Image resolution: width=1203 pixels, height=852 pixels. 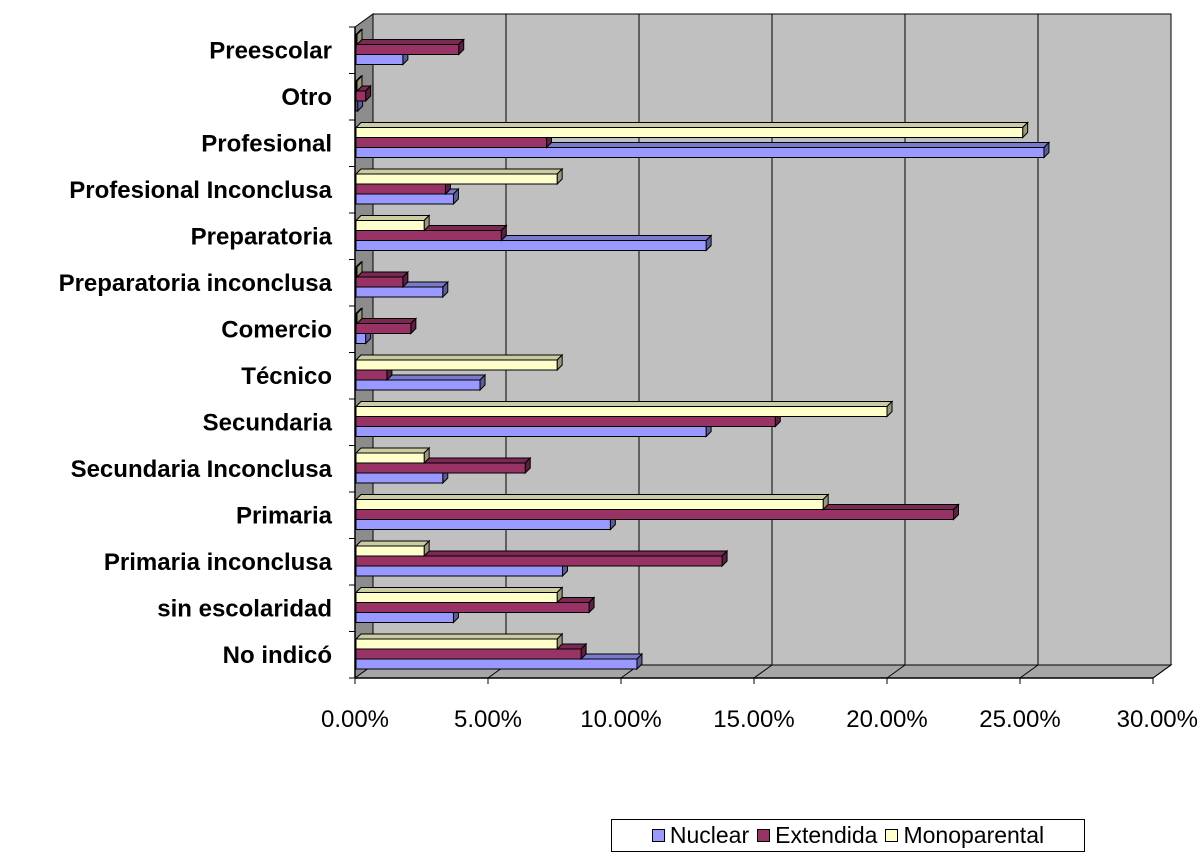 What do you see at coordinates (974, 835) in the screenshot?
I see `legend-label-monoparental: Monoparental` at bounding box center [974, 835].